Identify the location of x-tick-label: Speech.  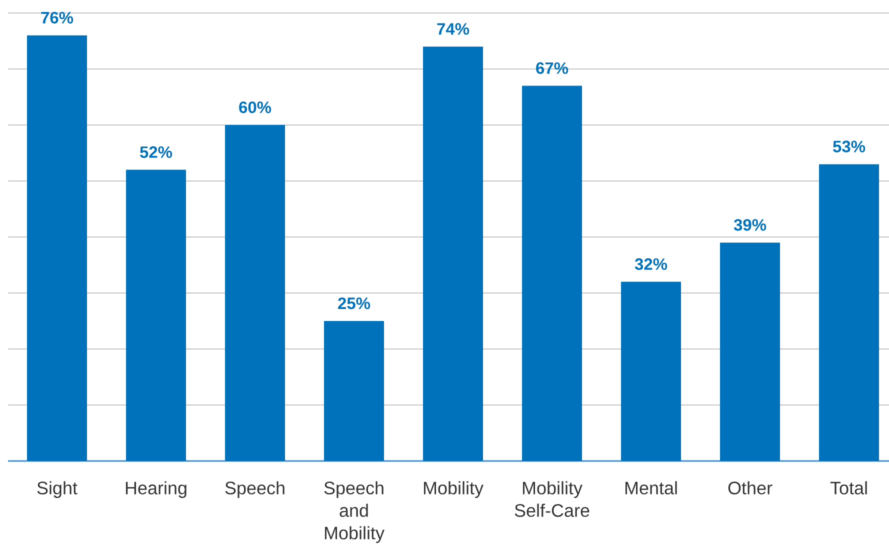
(254, 489).